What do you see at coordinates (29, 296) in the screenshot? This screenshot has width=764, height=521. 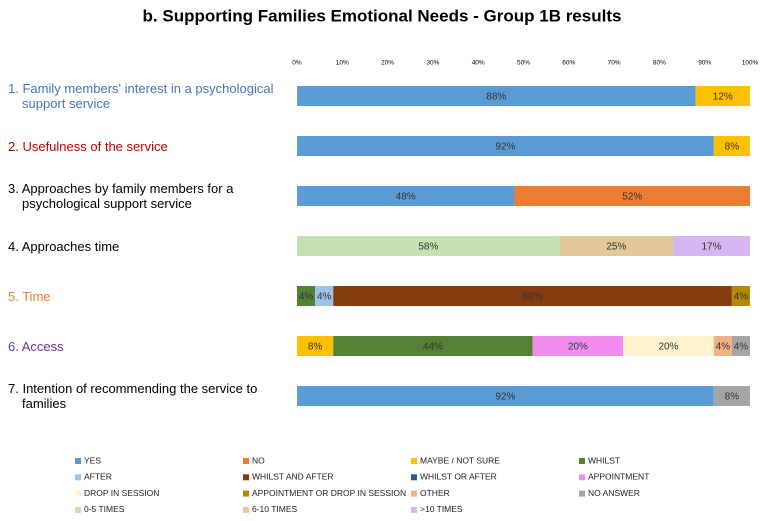 I see `category-label: 5. Time` at bounding box center [29, 296].